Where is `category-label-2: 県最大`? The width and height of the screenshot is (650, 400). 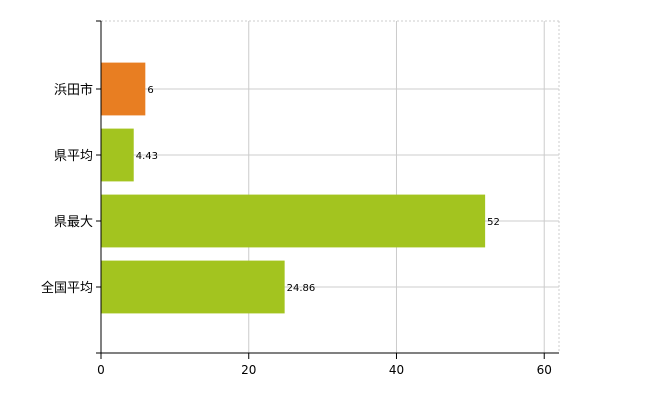 category-label-2: 県最大 is located at coordinates (73, 222).